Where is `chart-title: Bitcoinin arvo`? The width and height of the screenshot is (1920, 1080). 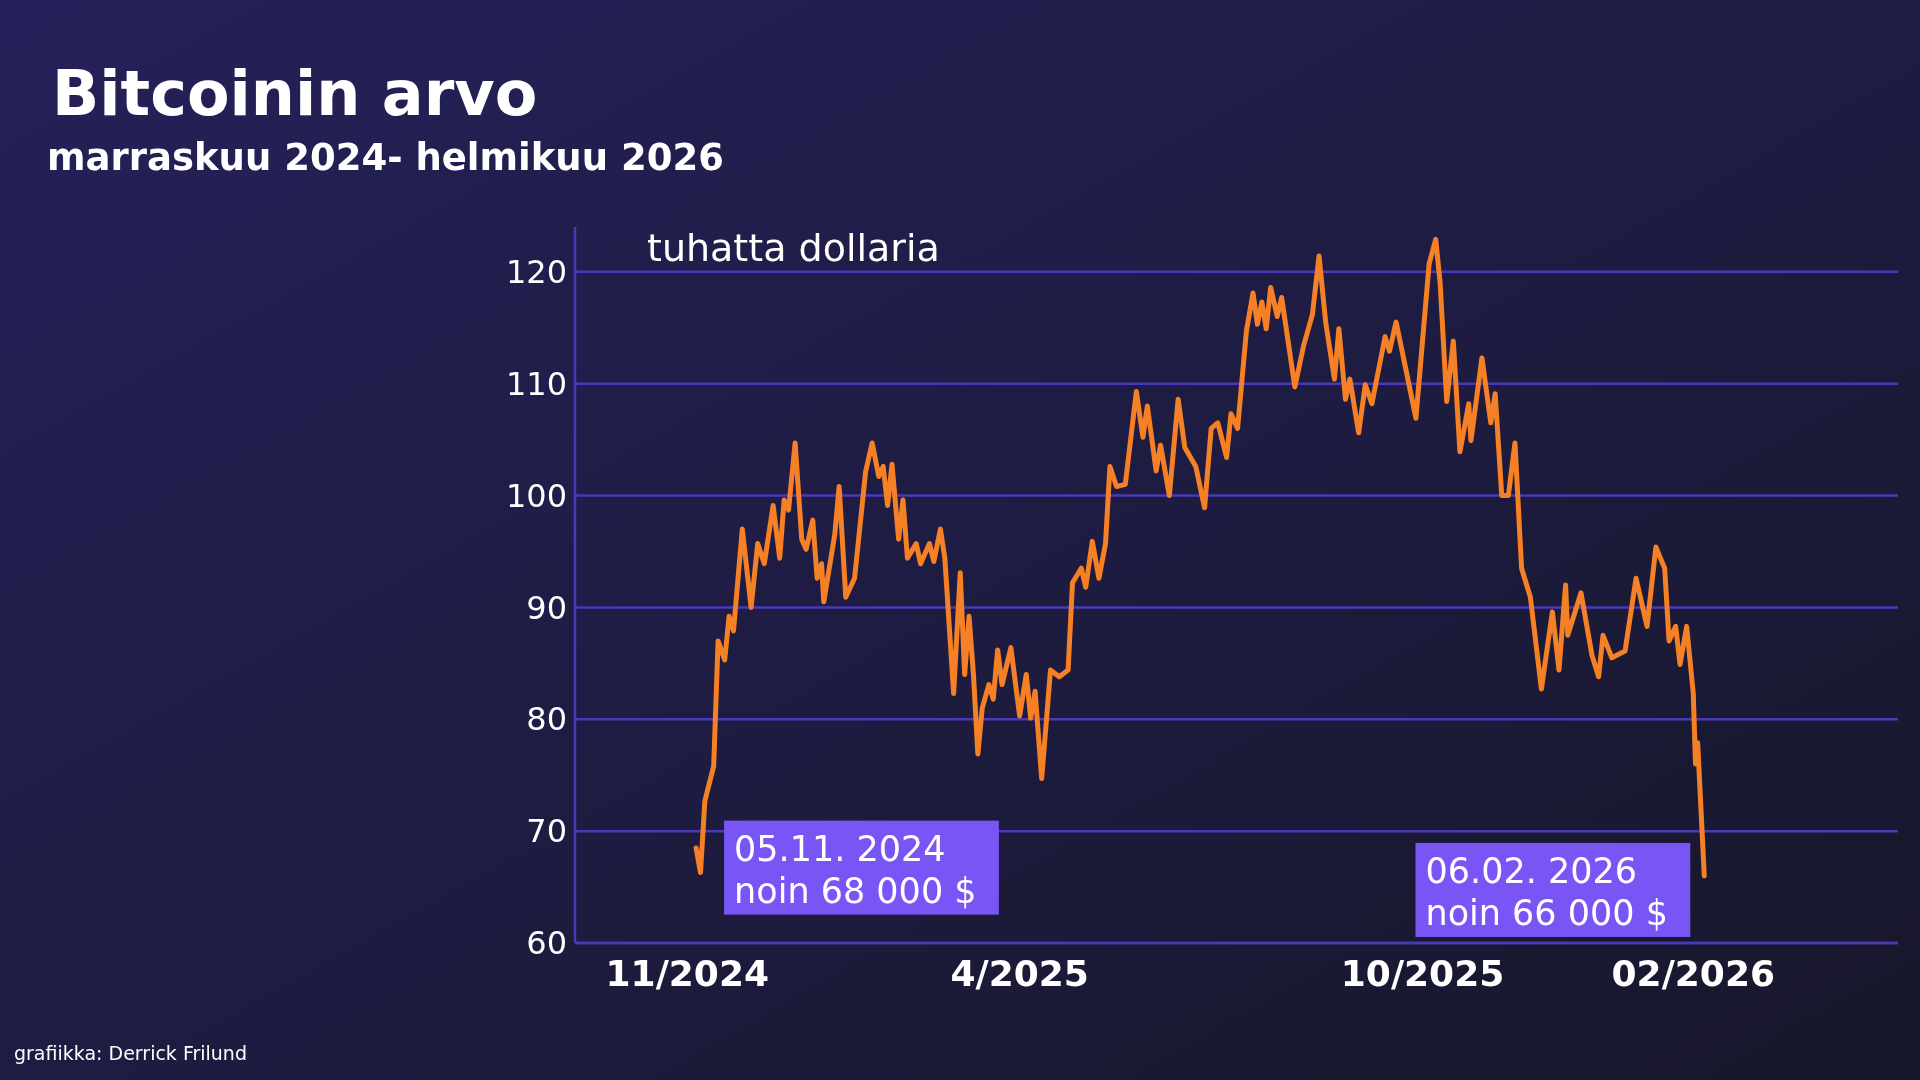
chart-title: Bitcoinin arvo is located at coordinates (295, 93).